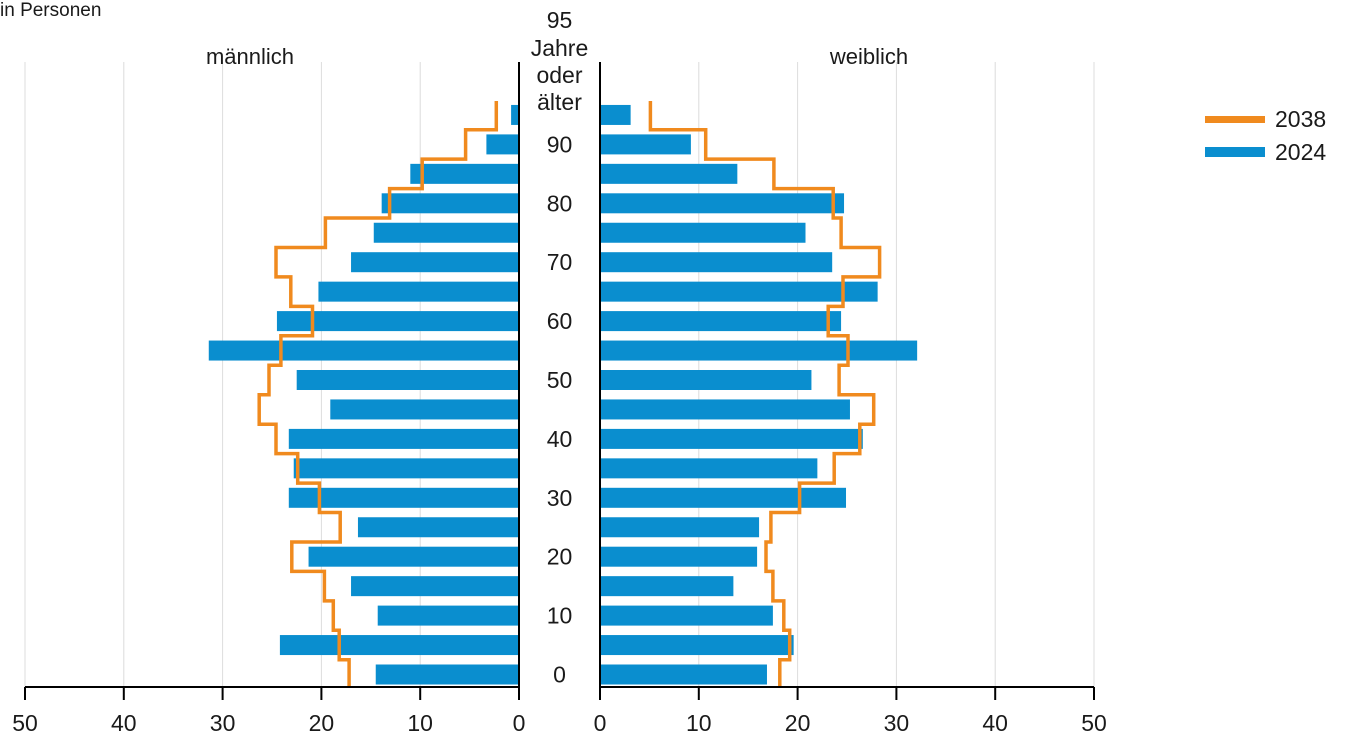 The image size is (1354, 740). What do you see at coordinates (1094, 723) in the screenshot?
I see `tick-label-right-50: 50` at bounding box center [1094, 723].